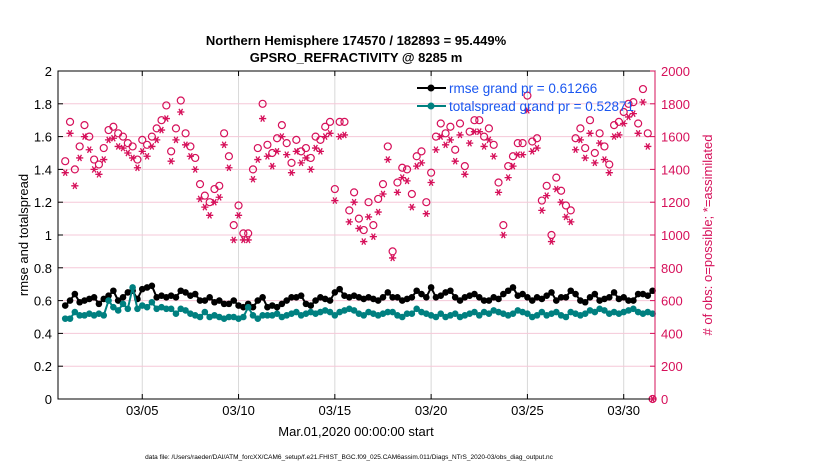 Image resolution: width=830 pixels, height=475 pixels. I want to click on x-tick-label: 03/20, so click(431, 410).